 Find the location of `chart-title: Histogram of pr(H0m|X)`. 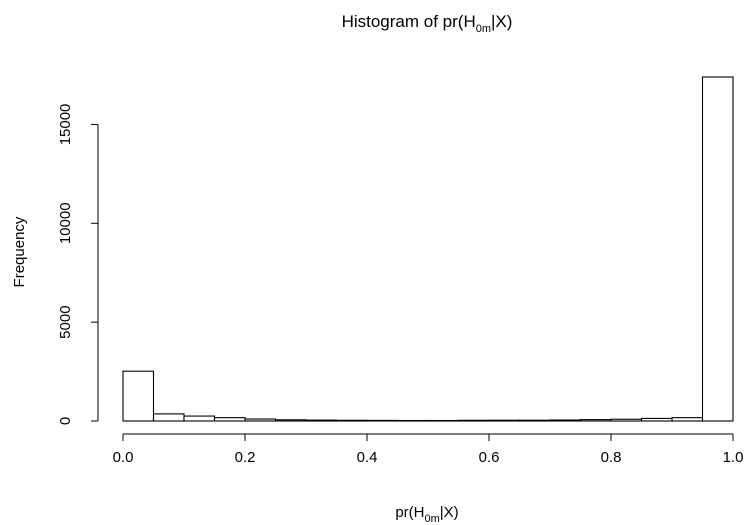

chart-title: Histogram of pr(H0m|X) is located at coordinates (427, 23).